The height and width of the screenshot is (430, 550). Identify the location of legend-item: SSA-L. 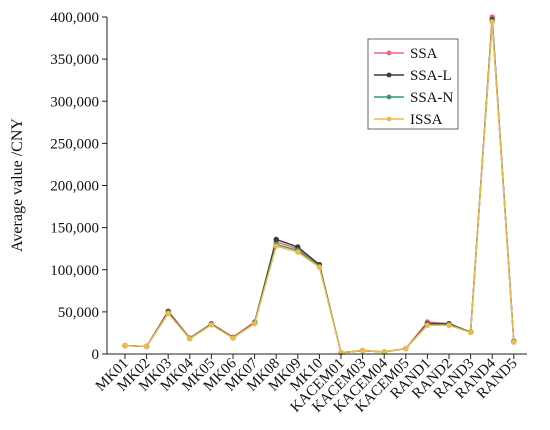
(413, 76).